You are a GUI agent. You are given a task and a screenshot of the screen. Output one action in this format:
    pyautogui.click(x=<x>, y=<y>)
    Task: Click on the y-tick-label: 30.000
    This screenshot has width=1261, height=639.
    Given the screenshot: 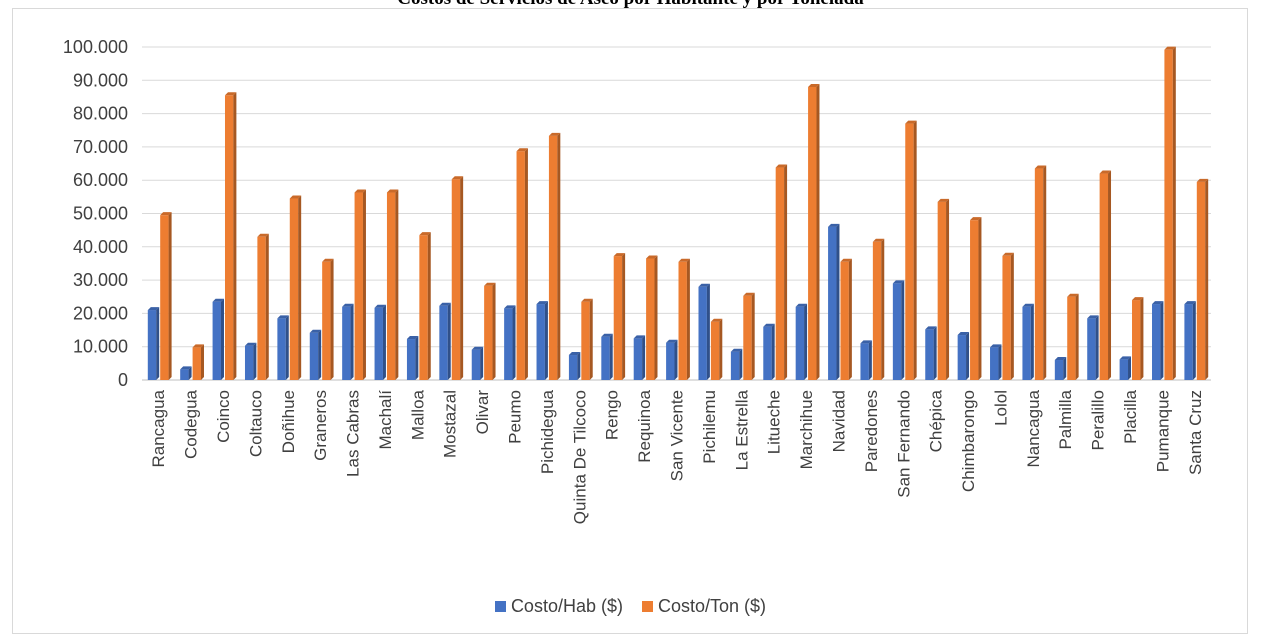 What is the action you would take?
    pyautogui.click(x=100, y=280)
    